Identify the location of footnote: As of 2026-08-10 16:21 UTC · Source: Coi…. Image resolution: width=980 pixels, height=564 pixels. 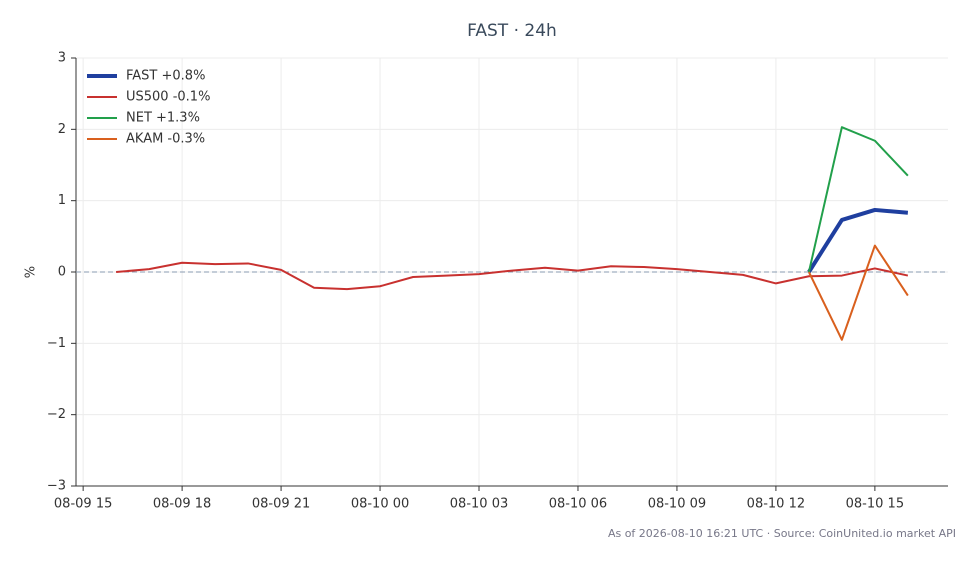
(782, 533).